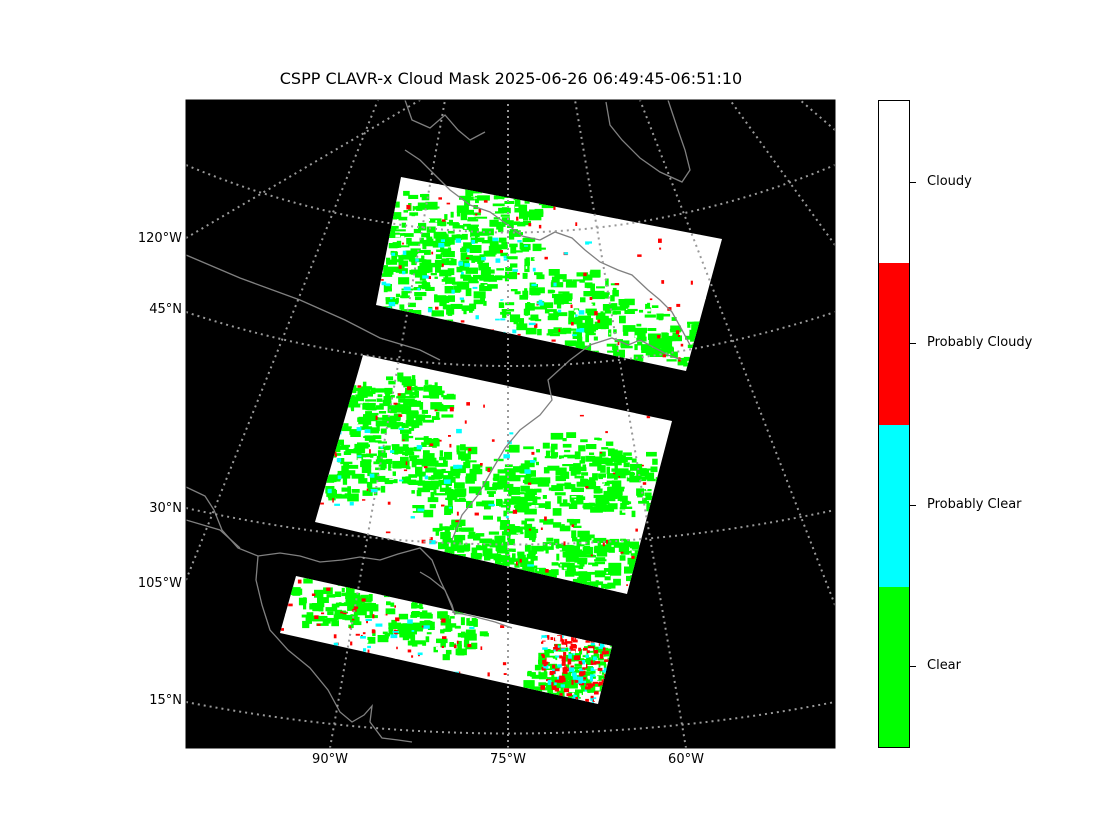 The image size is (1120, 840). Describe the element at coordinates (387, 424) in the screenshot. I see `meridian-90w` at that location.